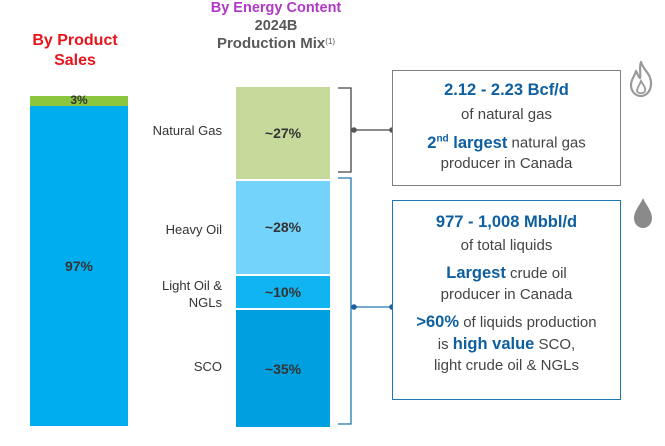  I want to click on mix-bar-sco: ~35%, so click(283, 368).